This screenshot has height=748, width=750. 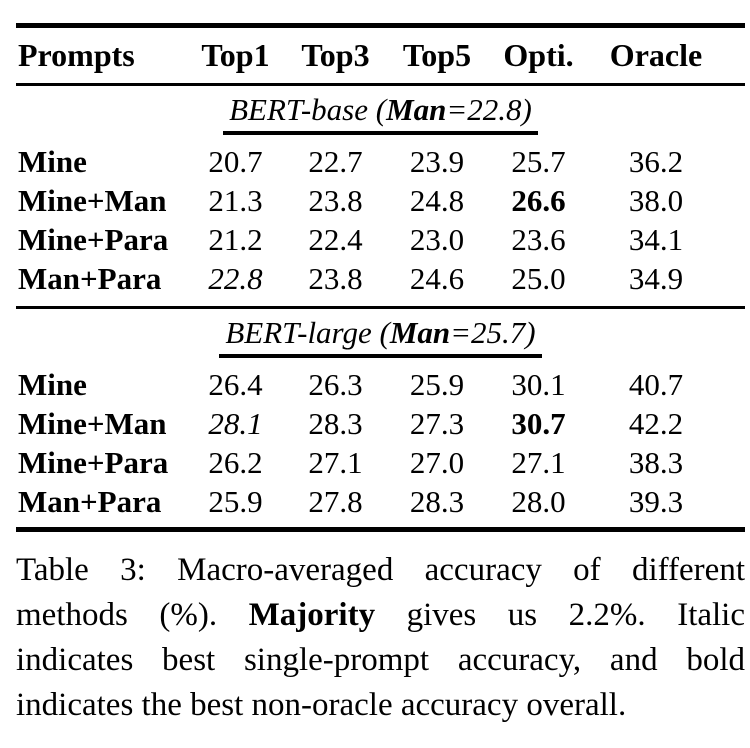 I want to click on table-header-row: Prompts Top1 Top3 Top5 Opti. Oracle, so click(x=380, y=55).